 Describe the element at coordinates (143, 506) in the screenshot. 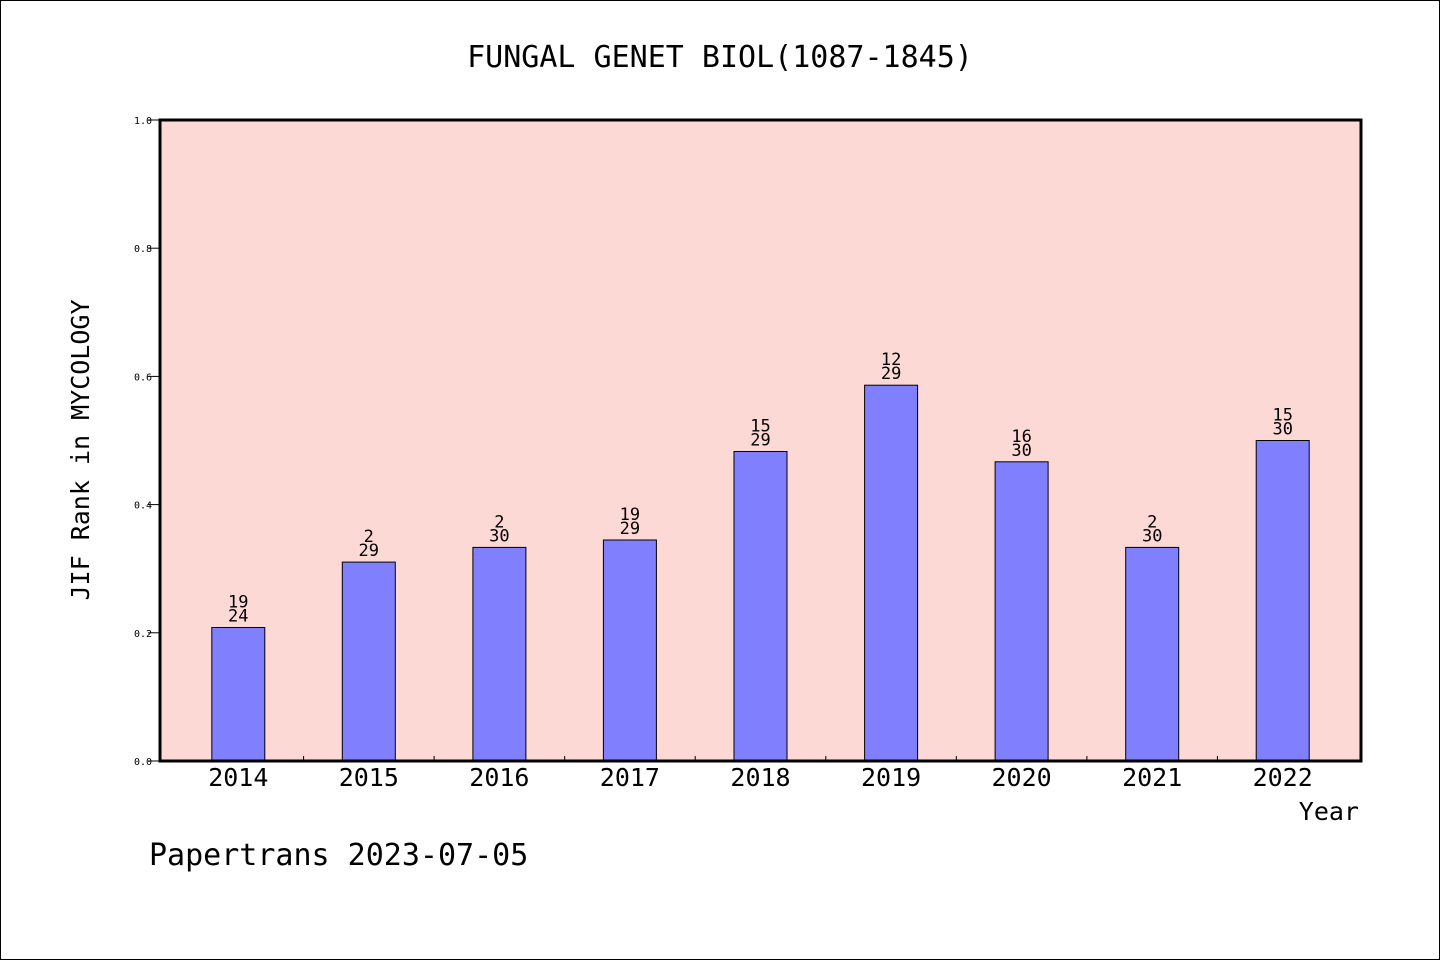

I see `y-tick-label: 0.4` at that location.